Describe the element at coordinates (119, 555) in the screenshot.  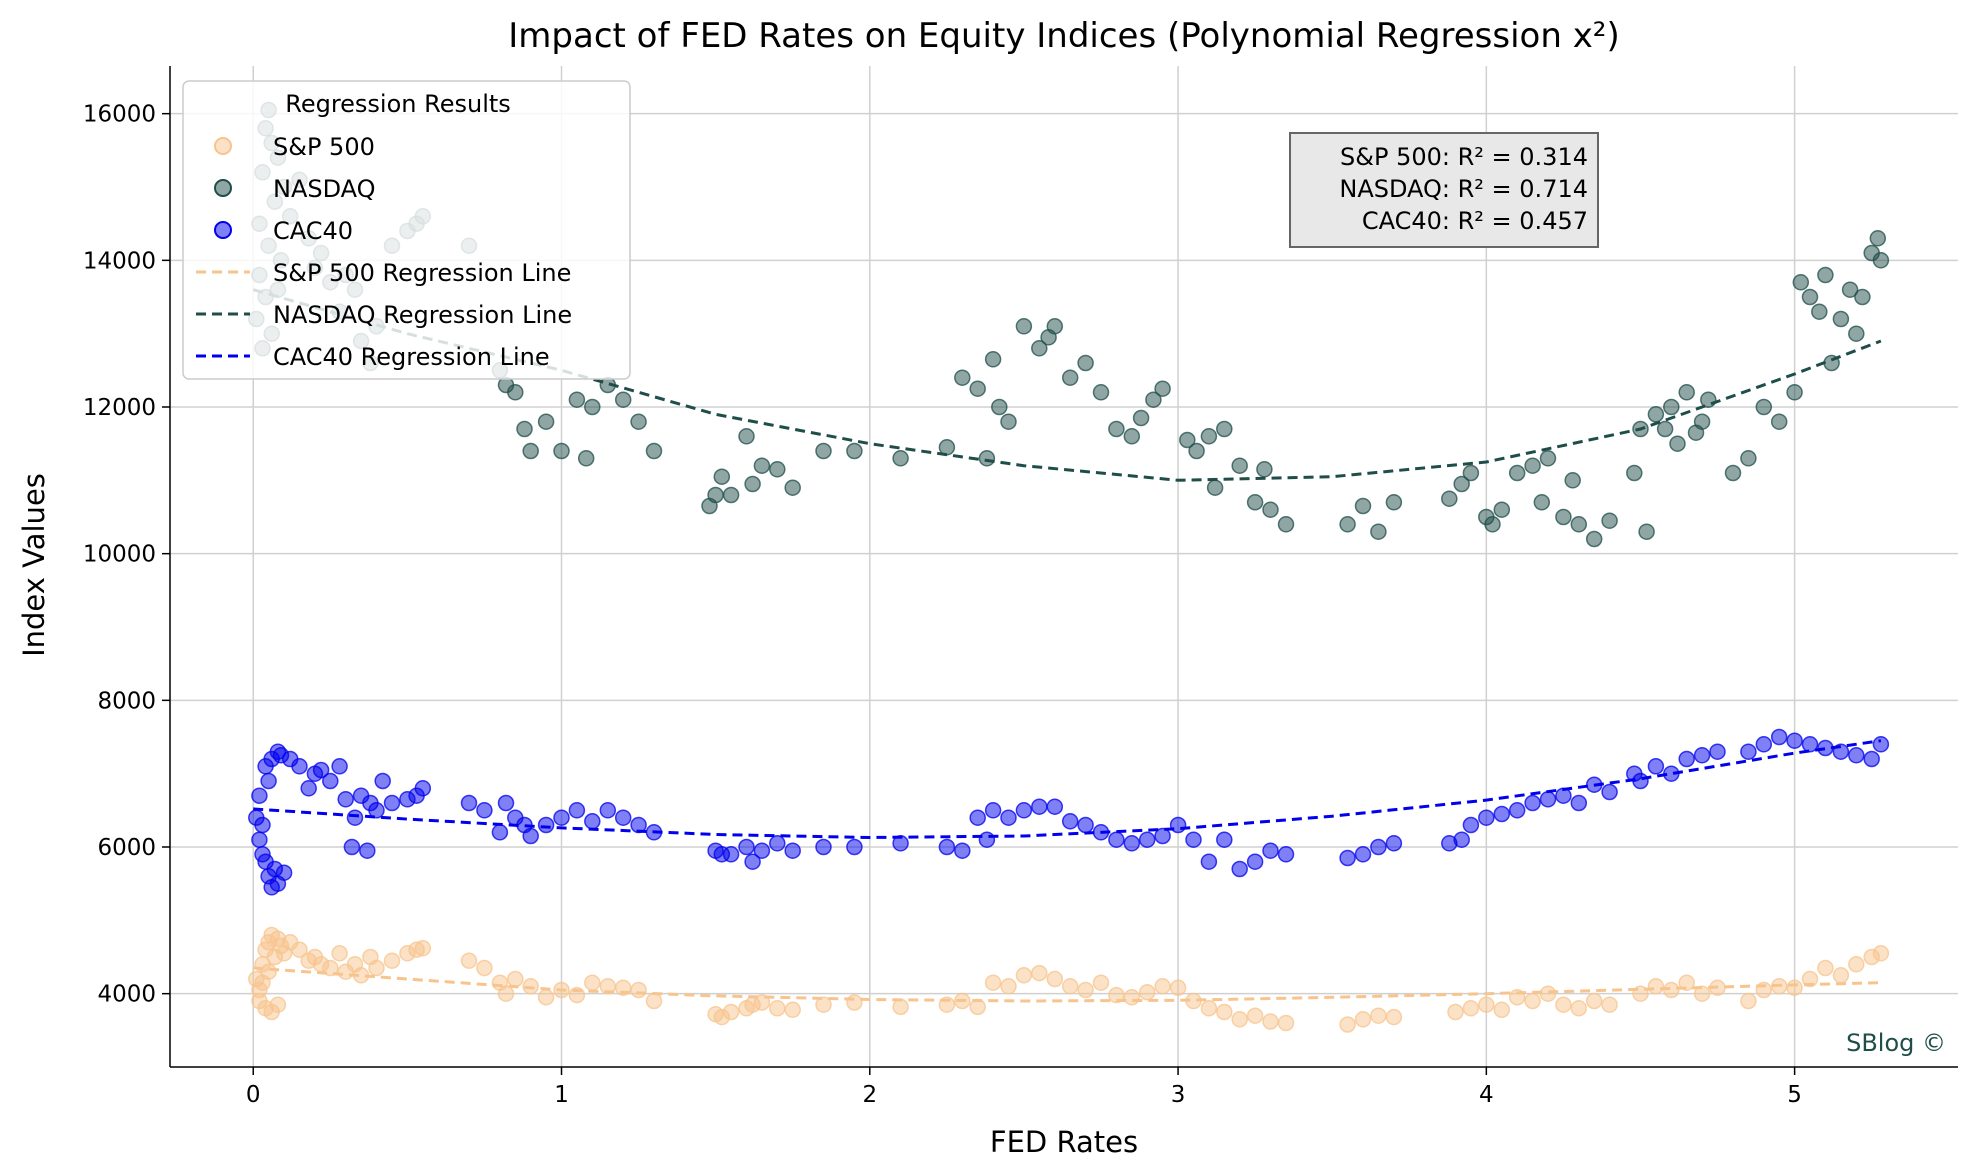
I see `y-tick-label: 10000` at that location.